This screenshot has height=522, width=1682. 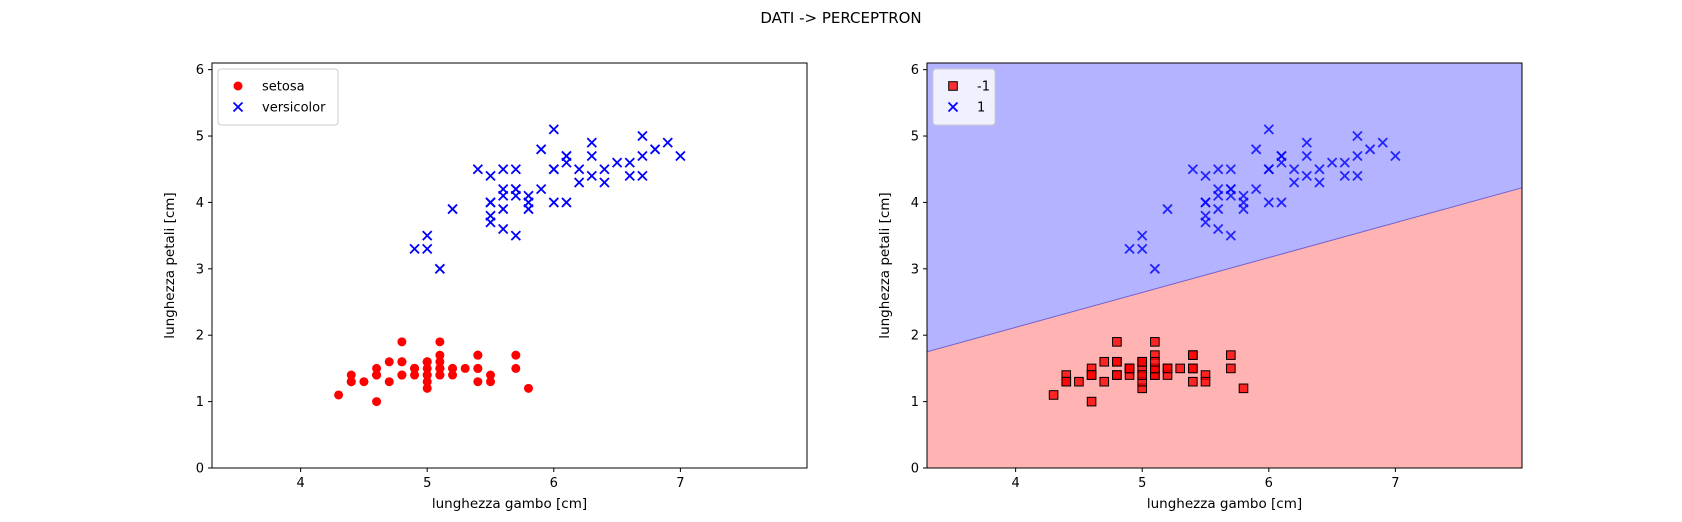 I want to click on x-tick-label: 6, so click(x=1269, y=483).